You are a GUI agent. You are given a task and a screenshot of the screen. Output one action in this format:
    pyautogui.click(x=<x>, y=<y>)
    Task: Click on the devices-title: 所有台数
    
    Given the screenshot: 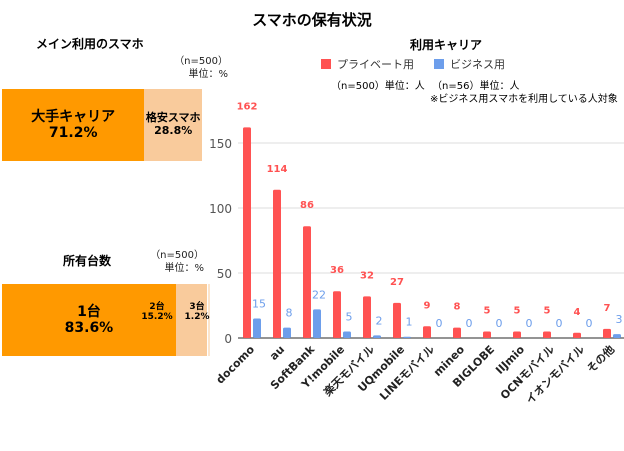 What is the action you would take?
    pyautogui.click(x=87, y=261)
    